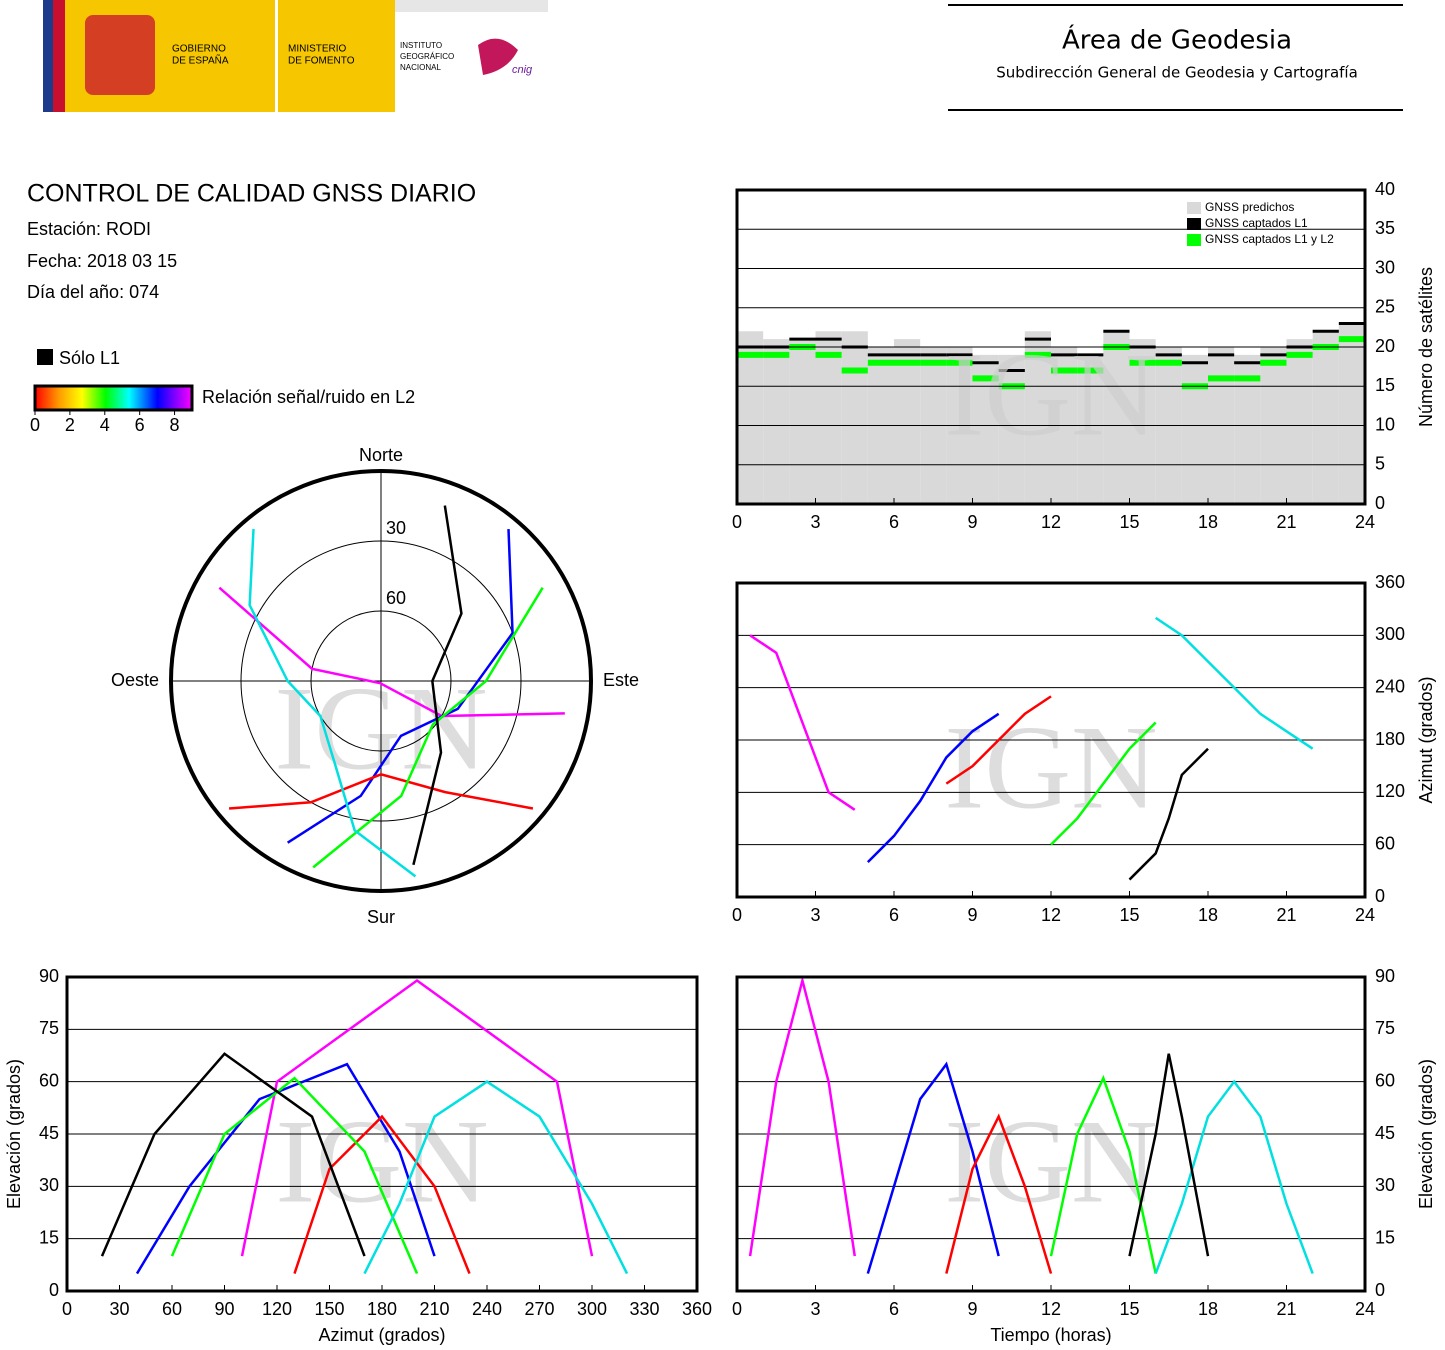 The height and width of the screenshot is (1350, 1445). I want to click on colorbar, so click(113, 398).